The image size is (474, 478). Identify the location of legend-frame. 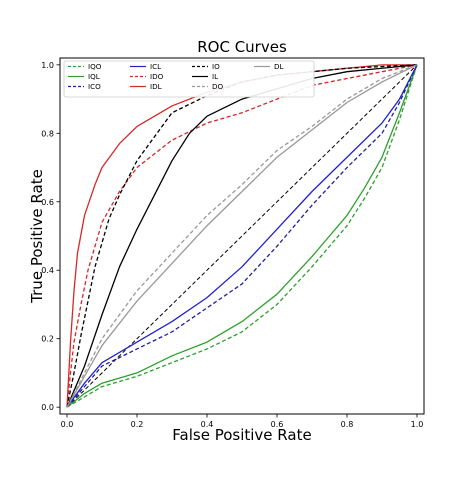
(189, 79).